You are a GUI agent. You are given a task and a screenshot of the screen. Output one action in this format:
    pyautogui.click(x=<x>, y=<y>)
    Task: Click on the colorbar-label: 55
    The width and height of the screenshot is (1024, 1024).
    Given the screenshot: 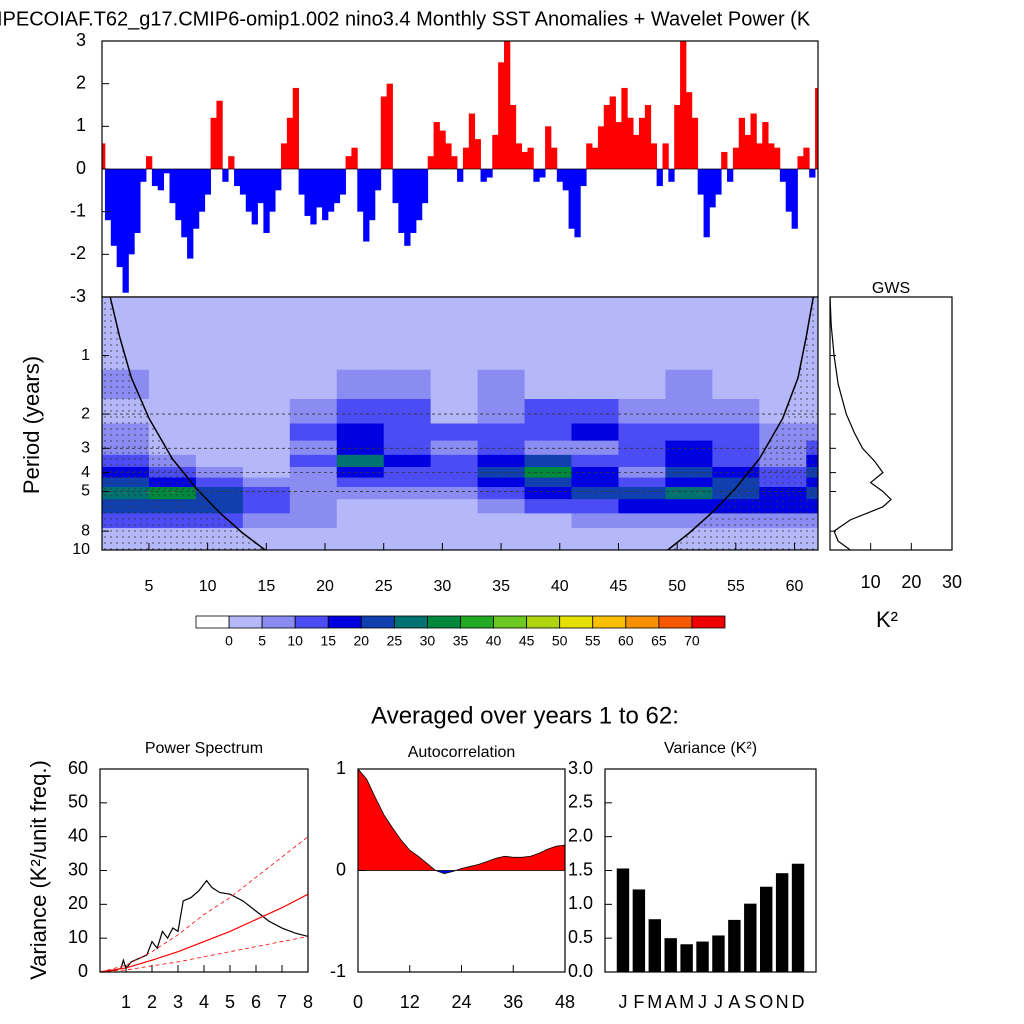 What is the action you would take?
    pyautogui.click(x=593, y=641)
    